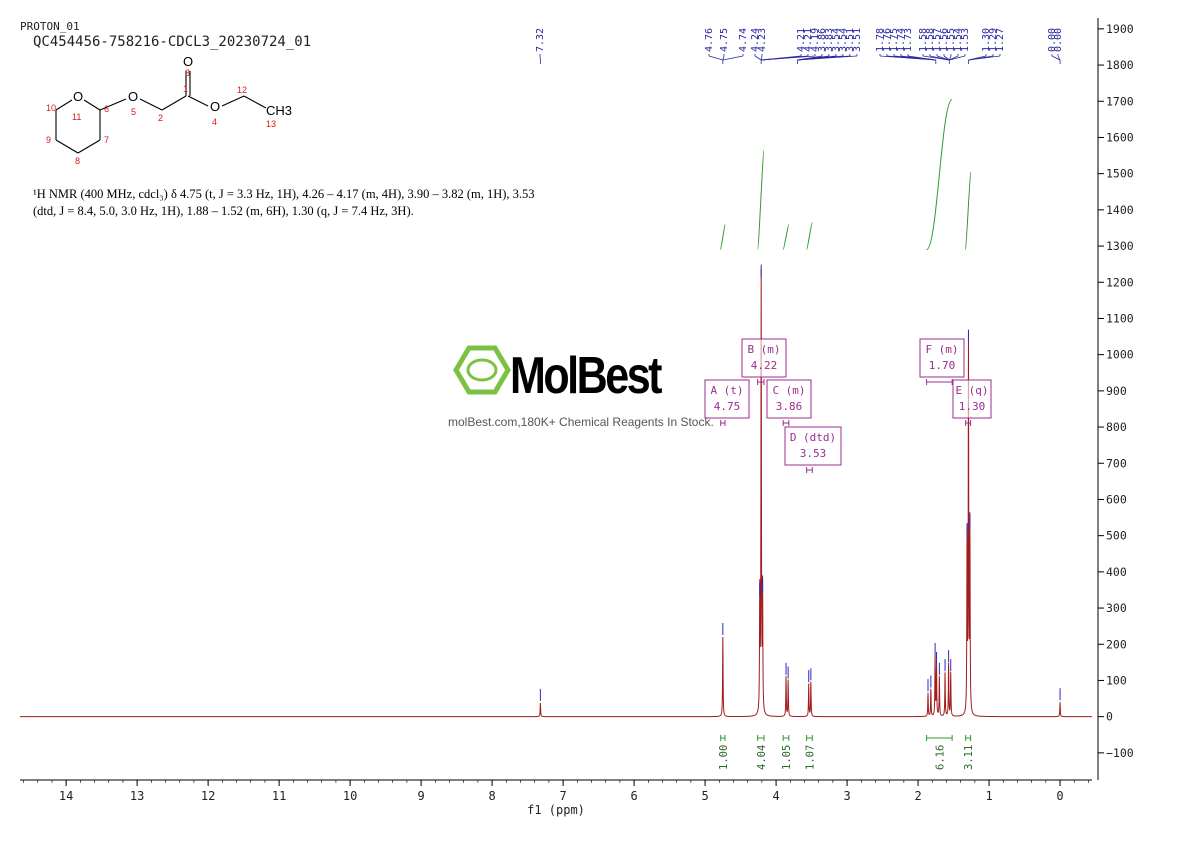 The image size is (1190, 841). I want to click on integral-value: 1.00, so click(724, 757).